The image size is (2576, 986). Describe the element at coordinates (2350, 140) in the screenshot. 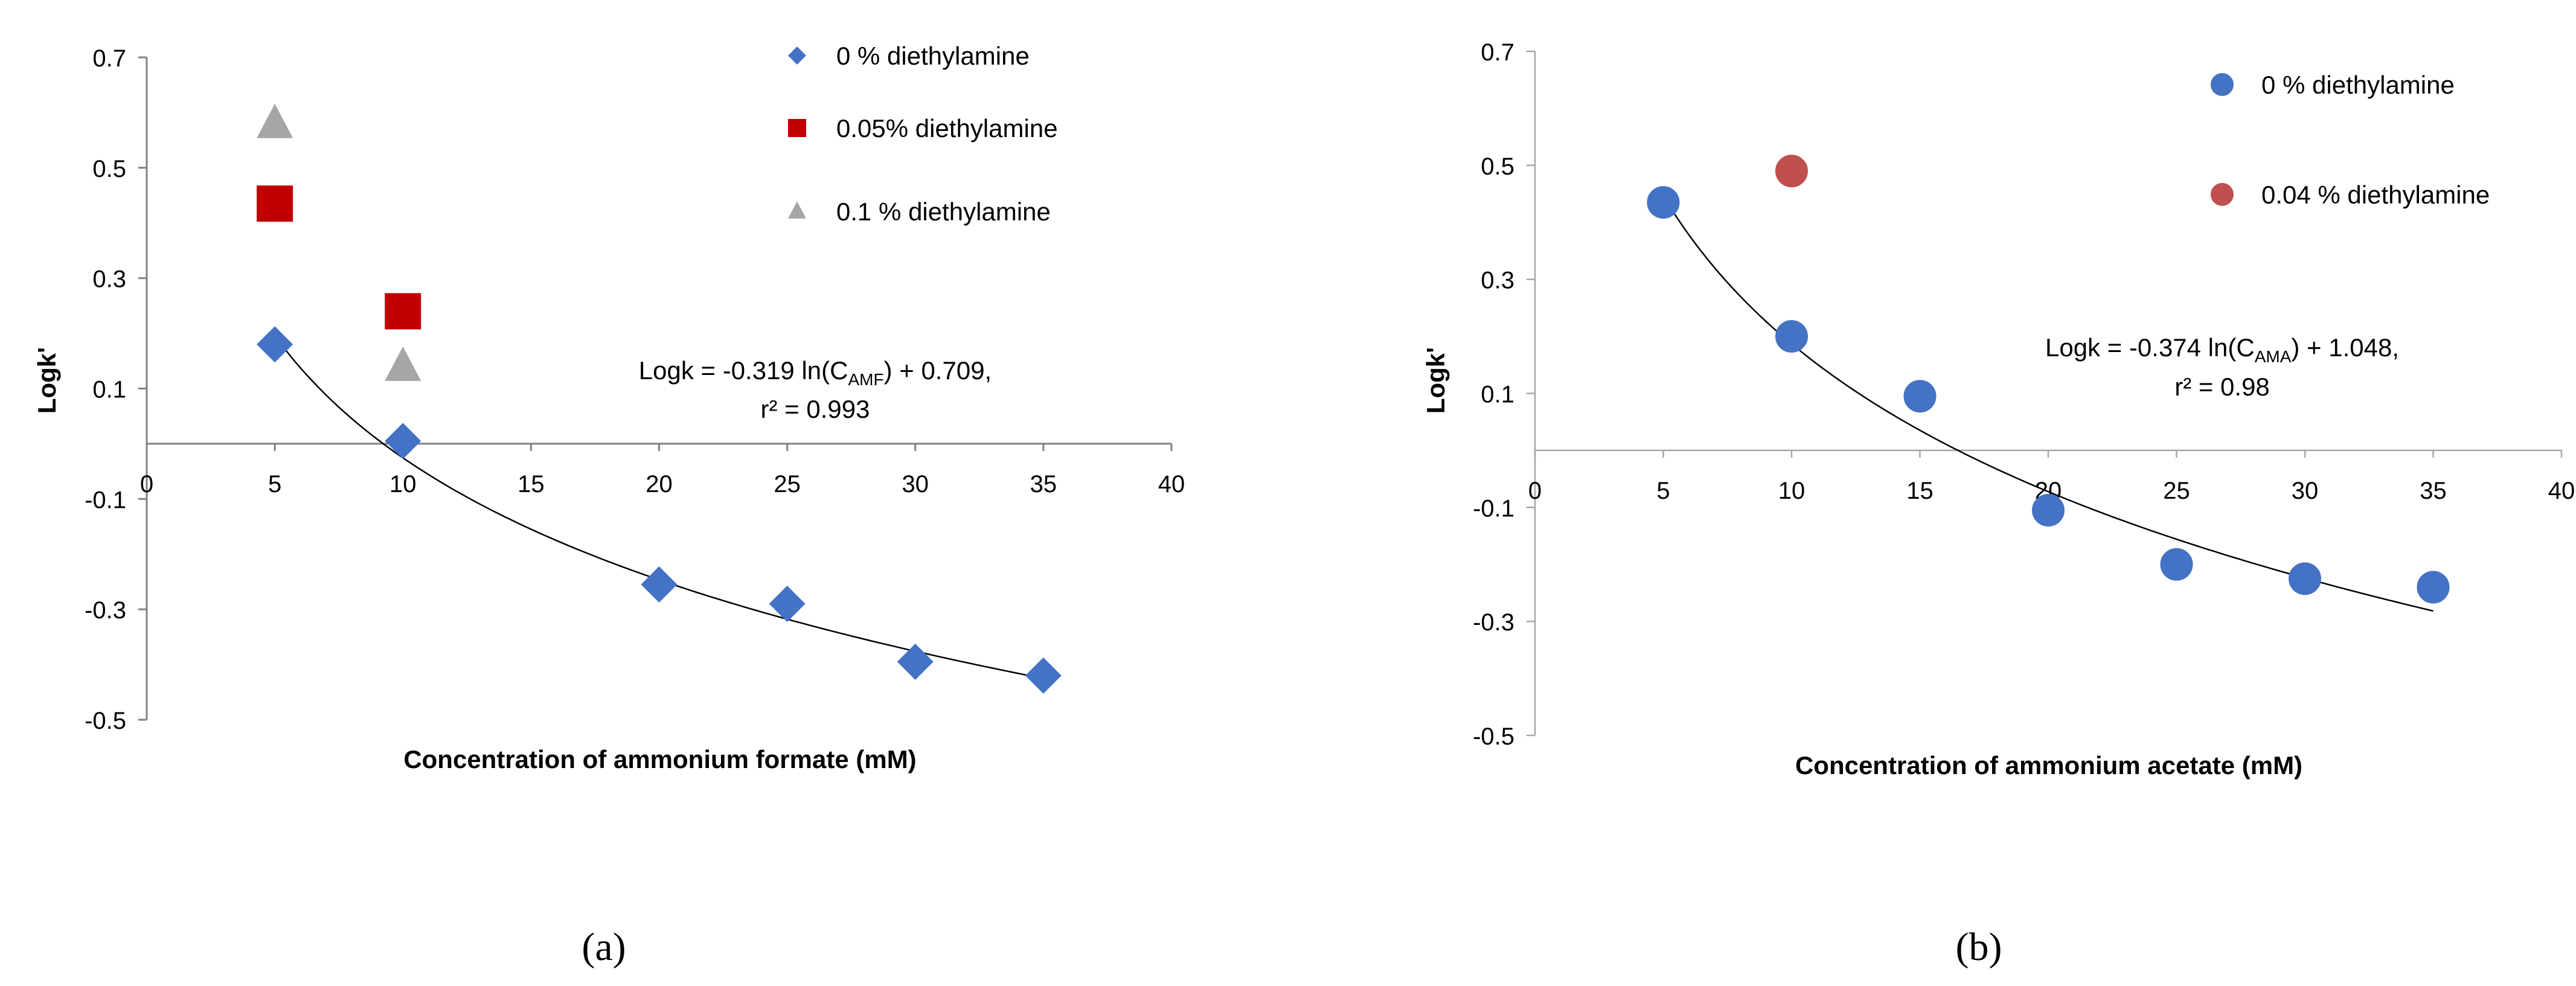

I see `legend-b: 0 % diethylamine 0.04 % diethylamine` at that location.